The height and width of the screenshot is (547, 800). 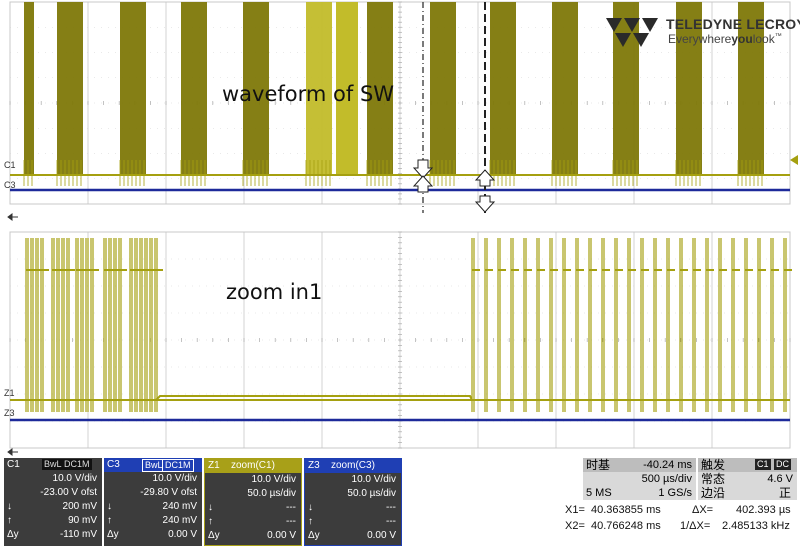 I want to click on timebase-label: 时基, so click(x=598, y=465).